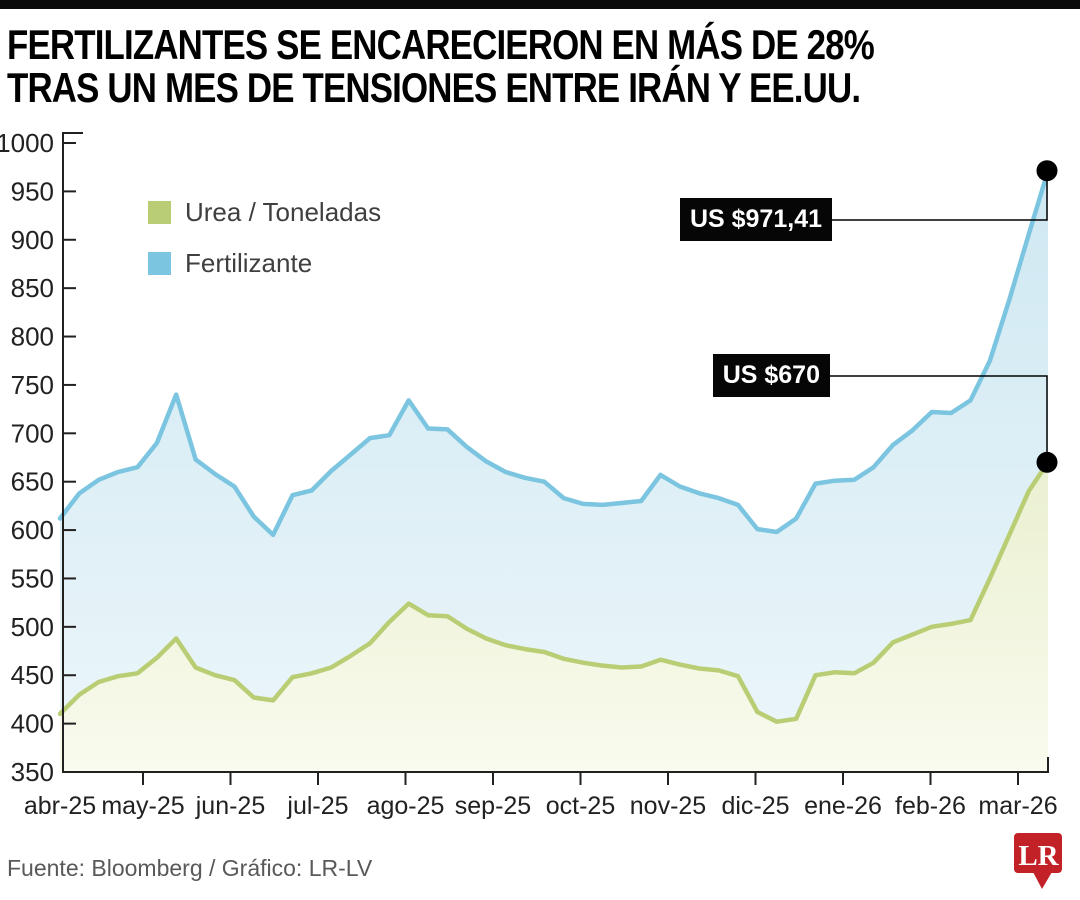 This screenshot has height=900, width=1080. I want to click on logo-text: LR, so click(1038, 856).